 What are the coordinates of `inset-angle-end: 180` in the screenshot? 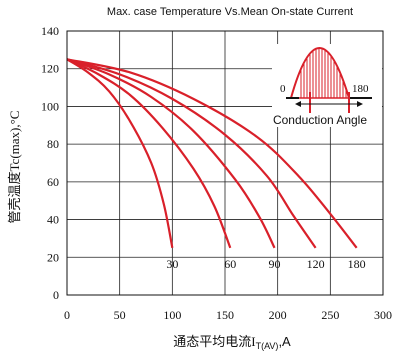 It's located at (360, 89).